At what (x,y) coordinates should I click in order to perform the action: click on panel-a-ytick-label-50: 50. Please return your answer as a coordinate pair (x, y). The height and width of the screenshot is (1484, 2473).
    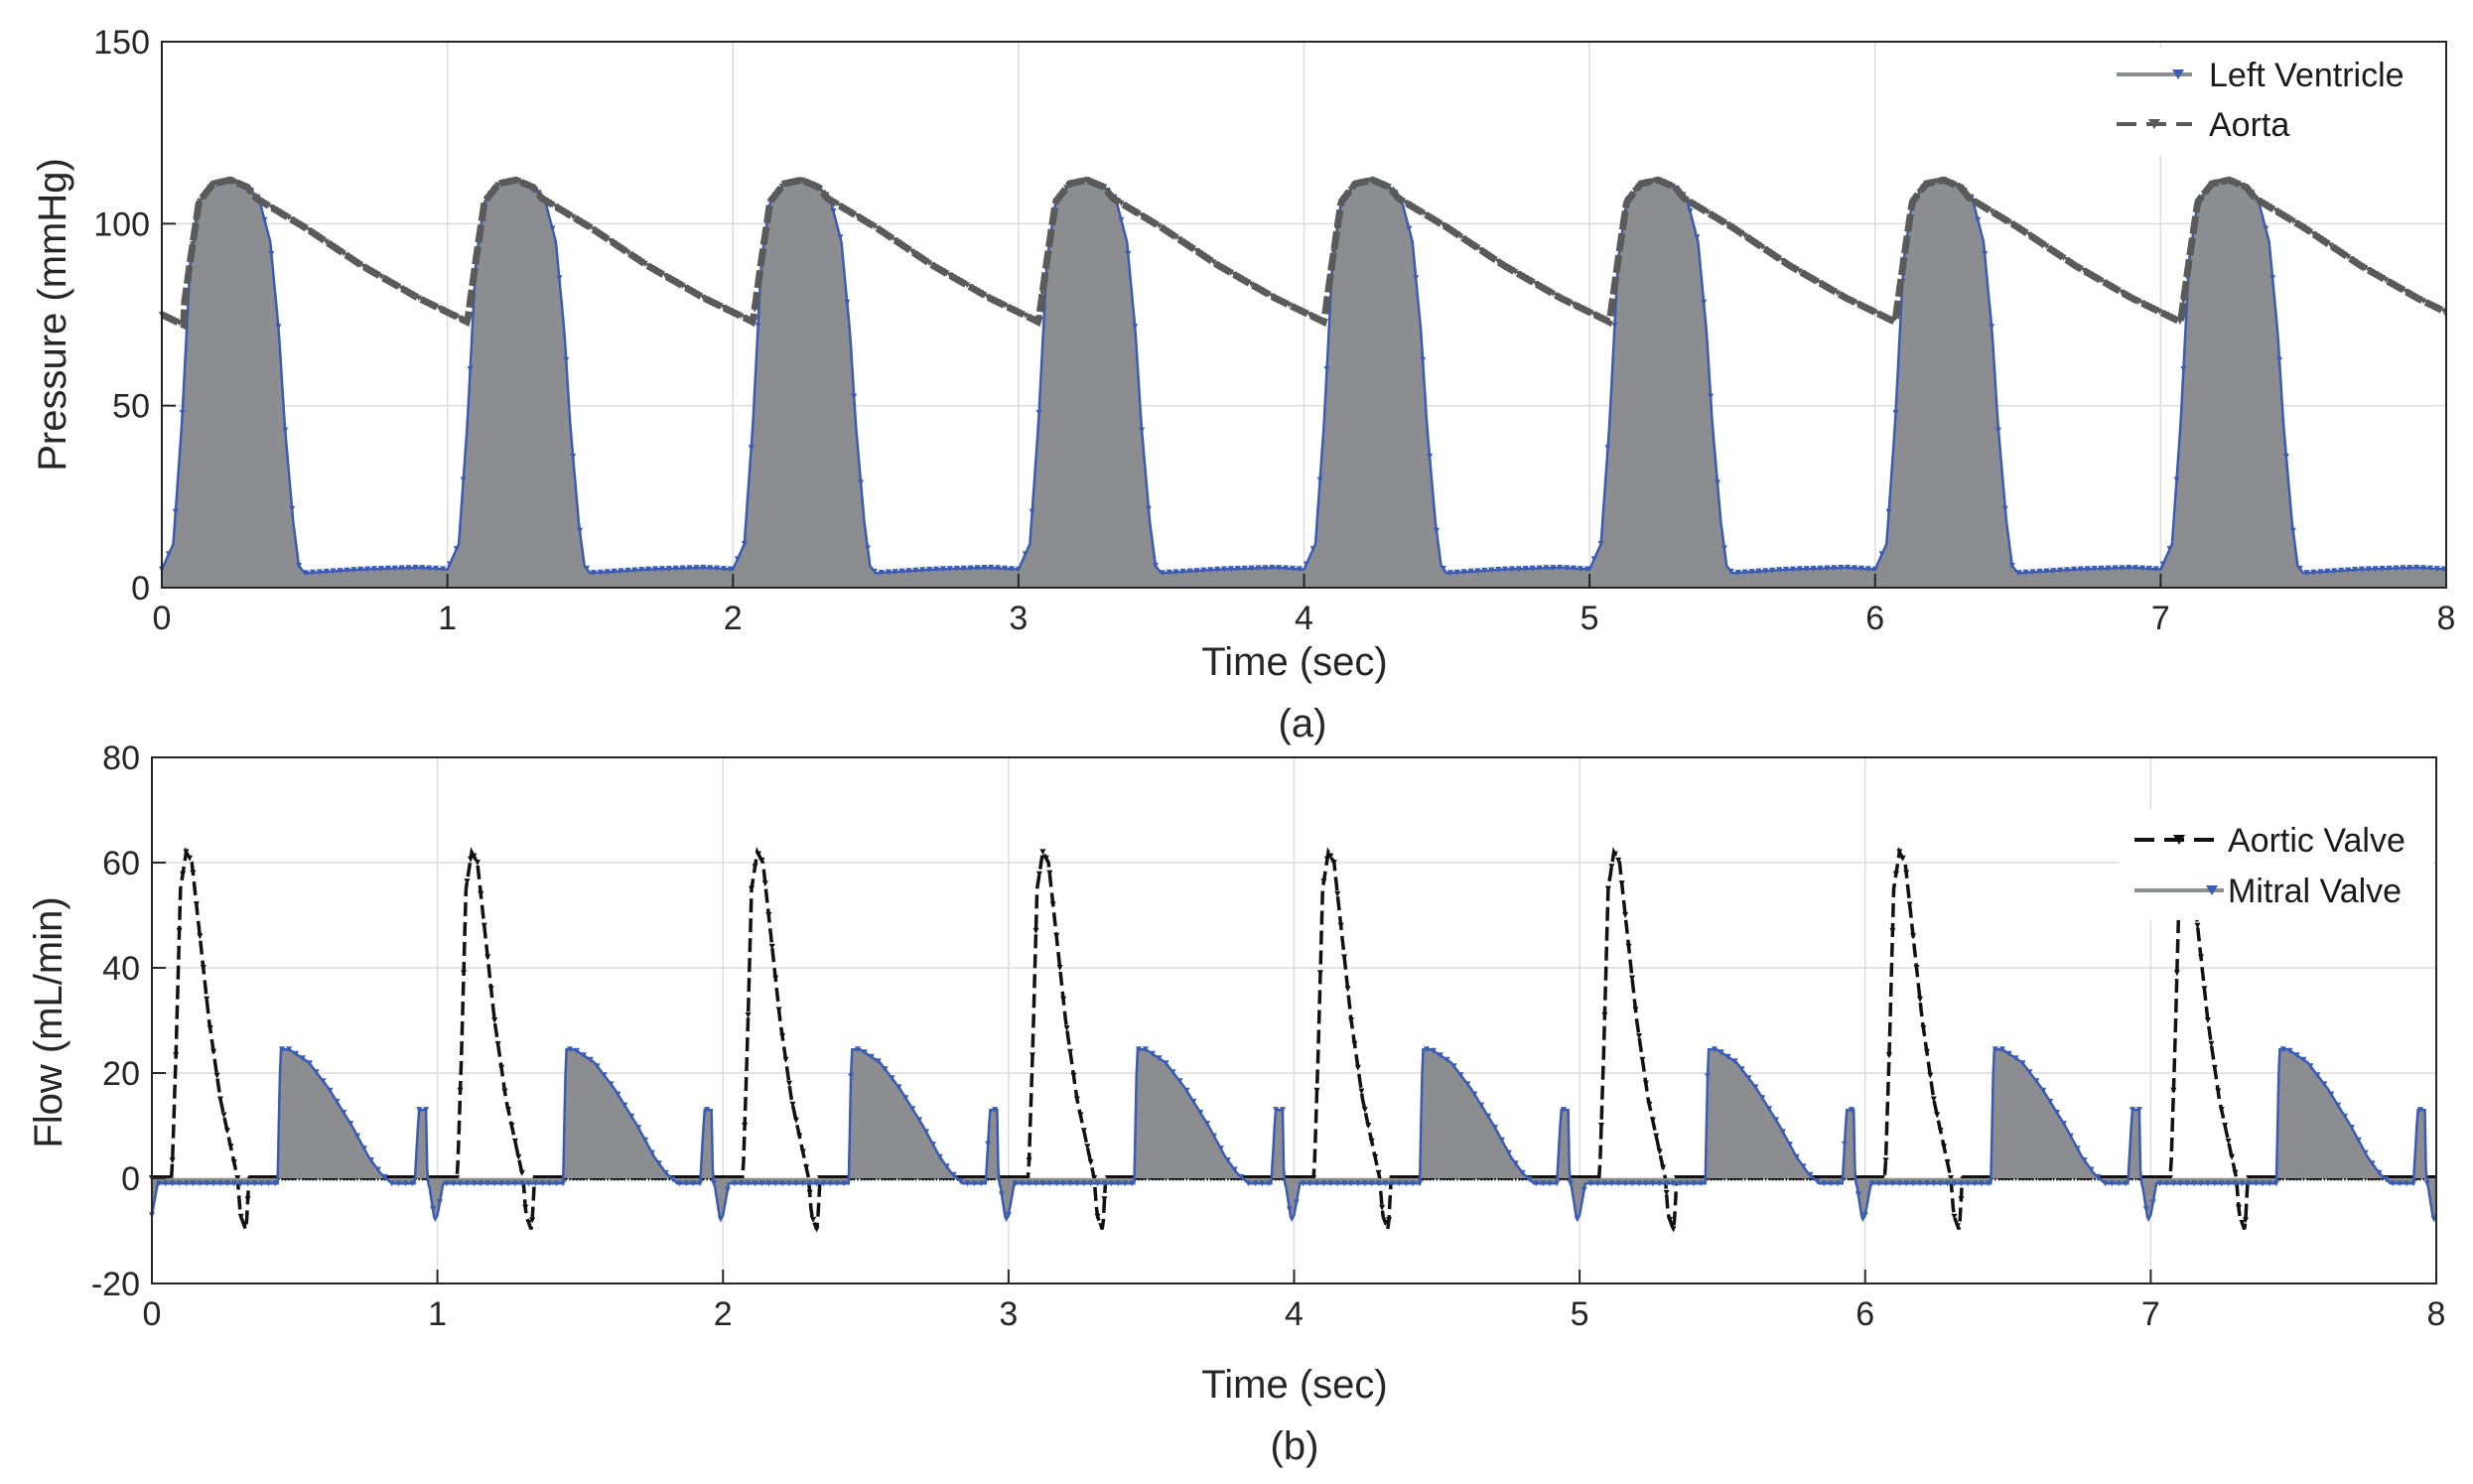
    Looking at the image, I should click on (131, 407).